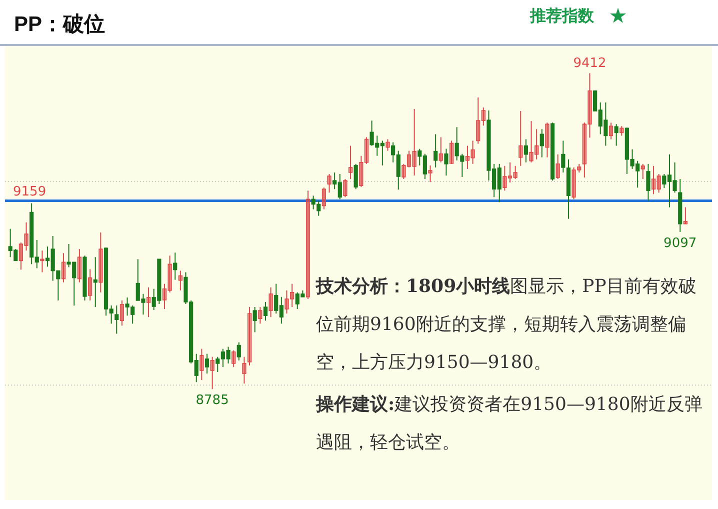  What do you see at coordinates (29, 192) in the screenshot?
I see `ref-line-label: 9159` at bounding box center [29, 192].